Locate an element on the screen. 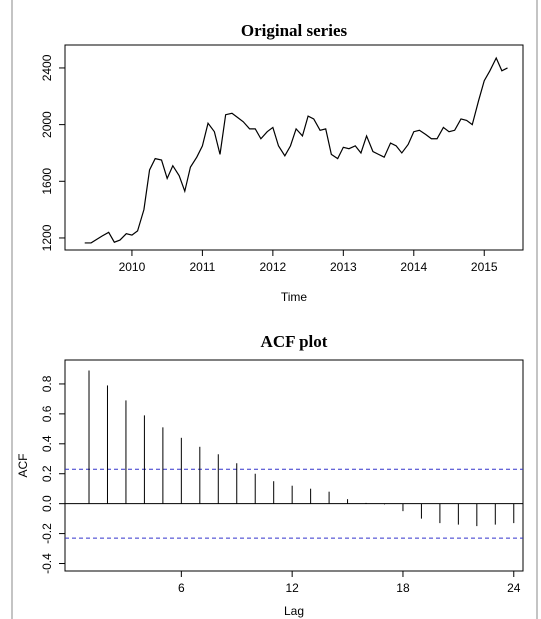 The height and width of the screenshot is (619, 541). x-tick-label: 2010 is located at coordinates (132, 267).